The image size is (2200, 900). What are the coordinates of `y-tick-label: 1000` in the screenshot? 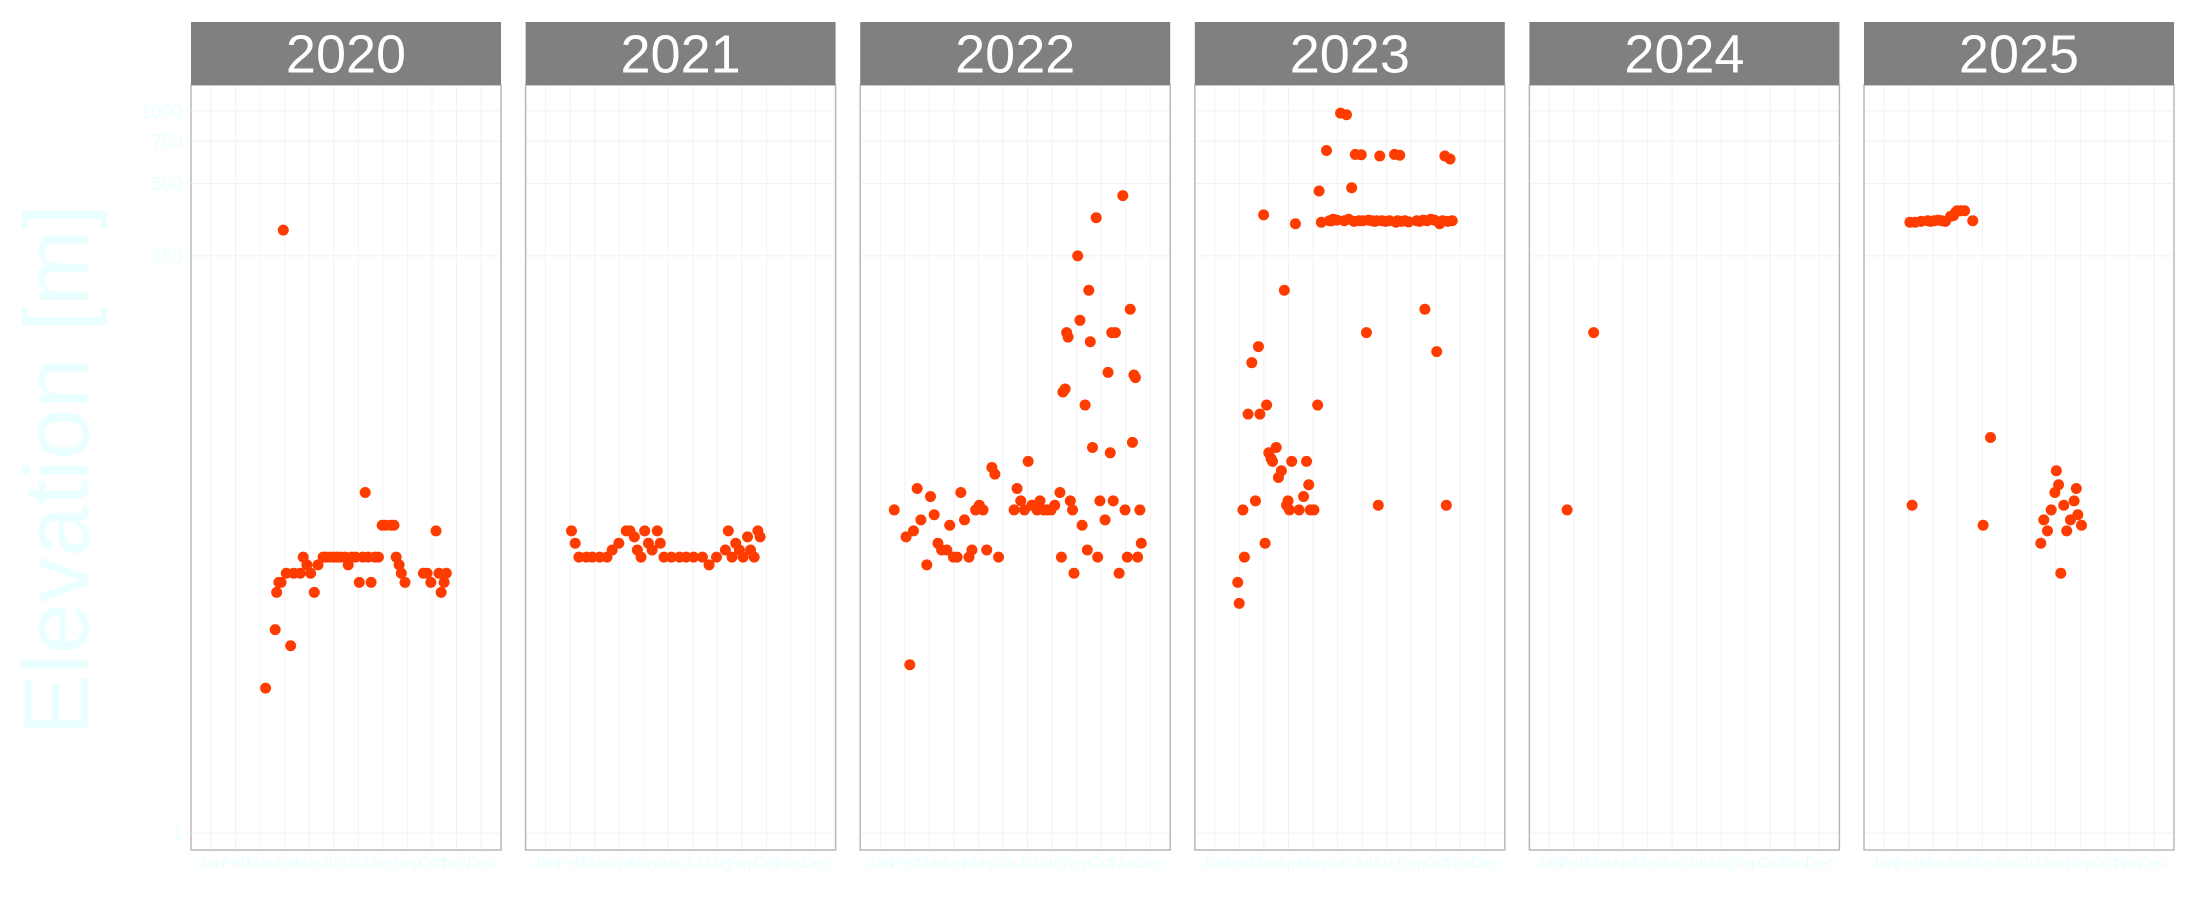 It's located at (162, 112).